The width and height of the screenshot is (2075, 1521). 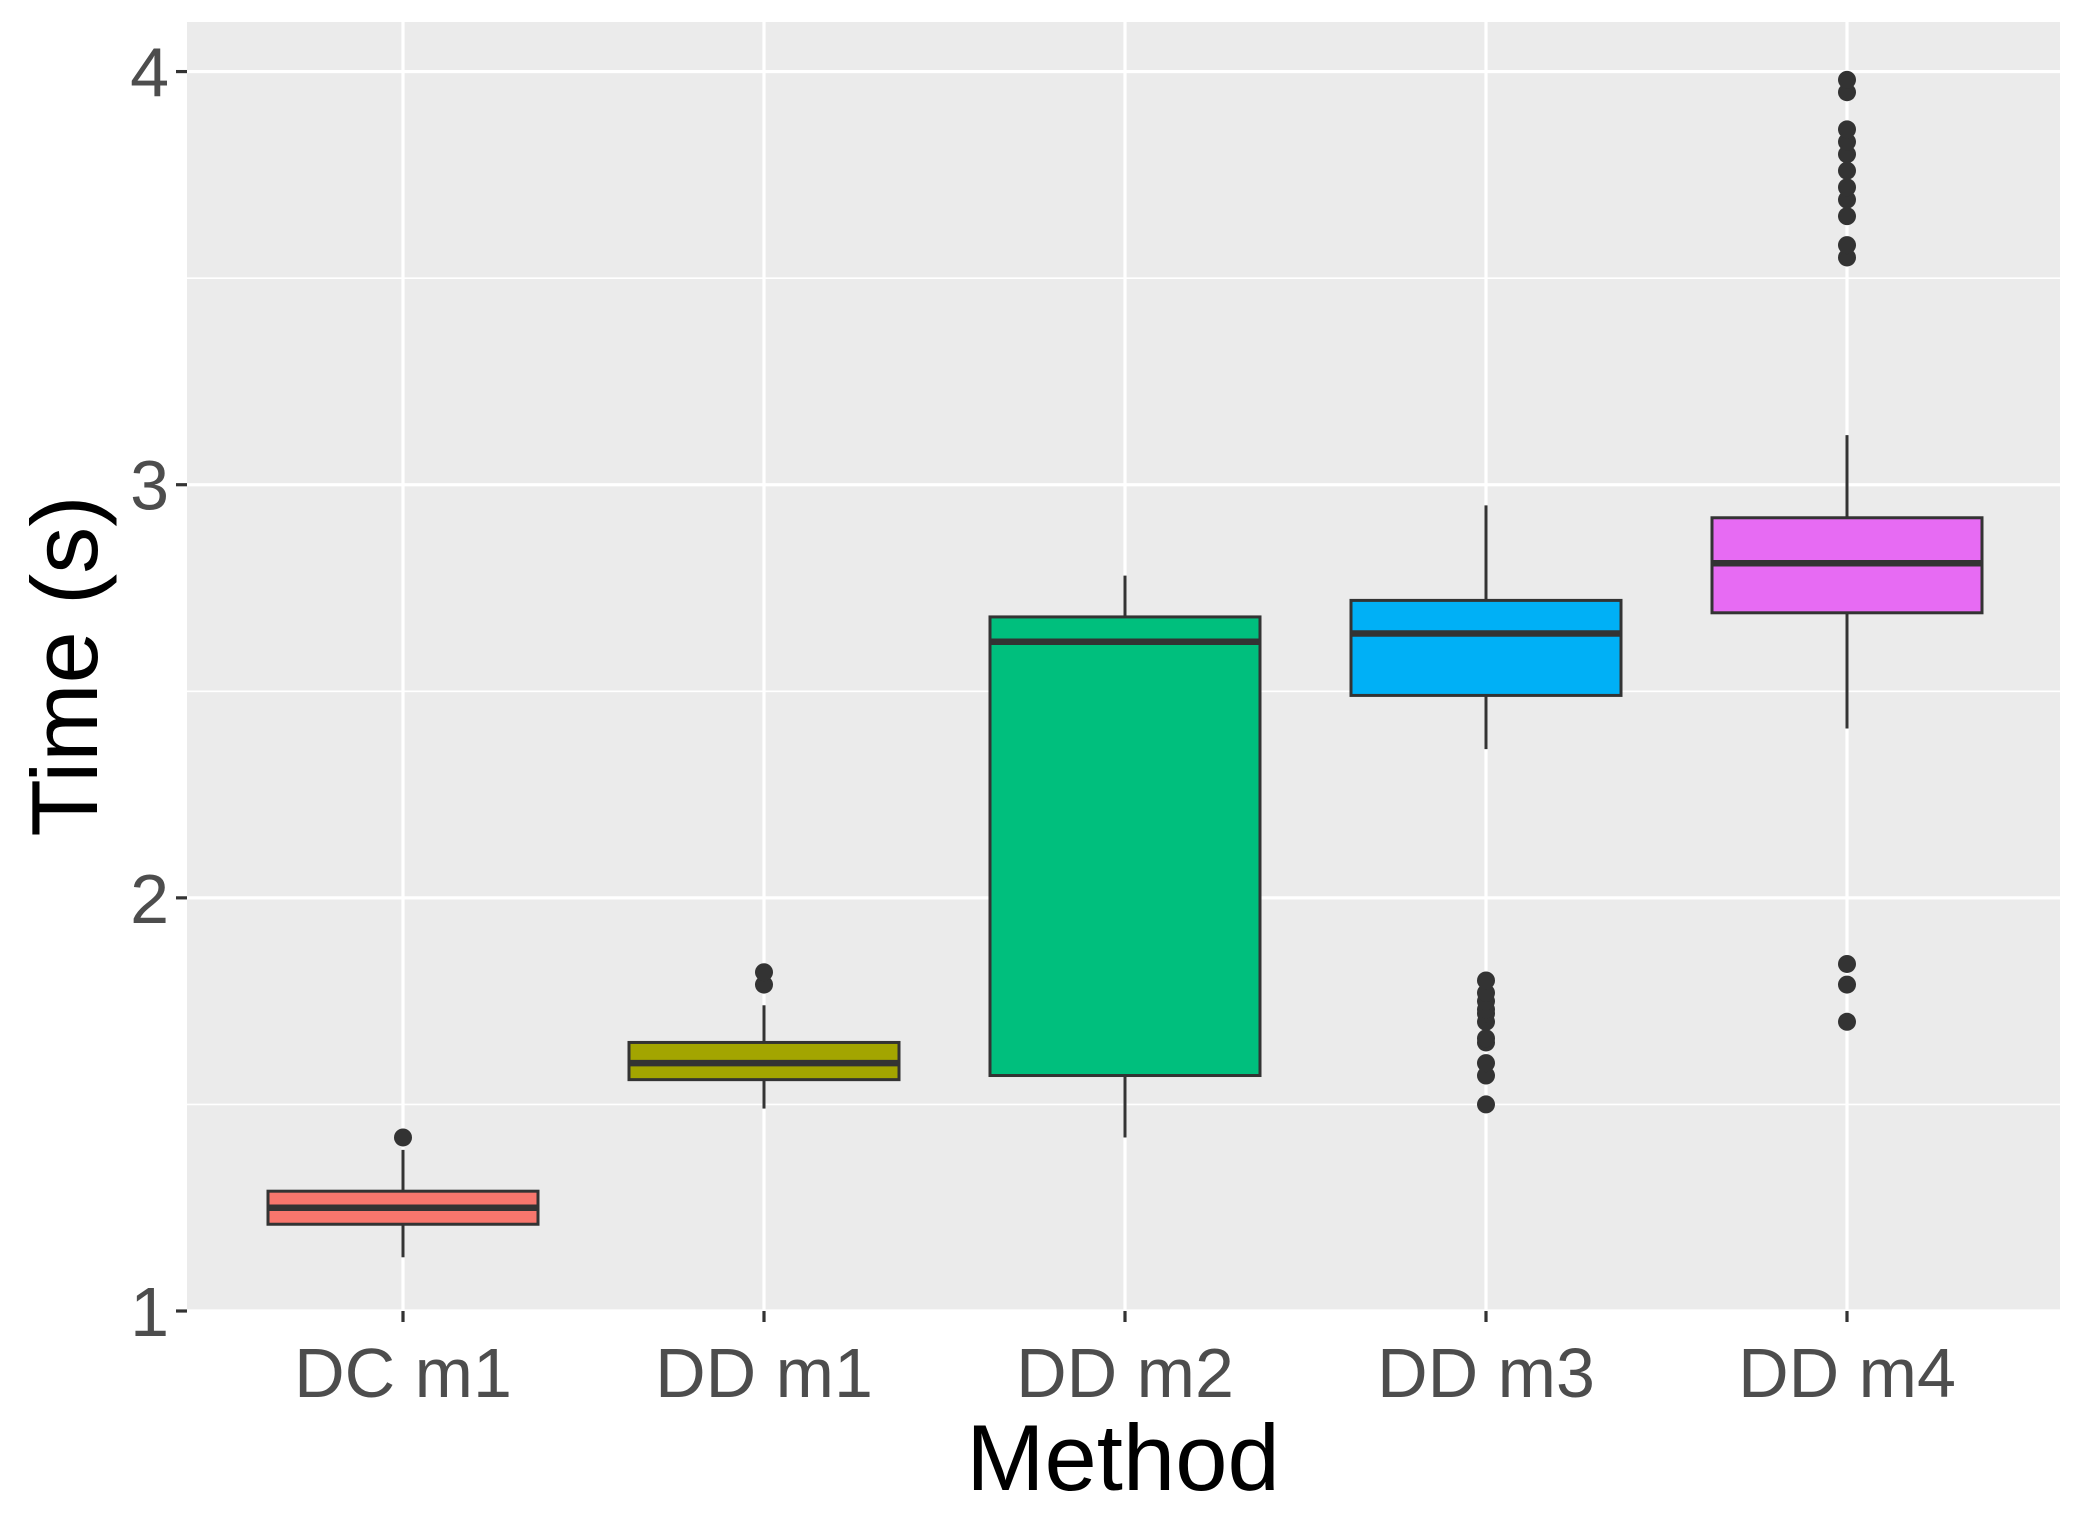 I want to click on box-dc-m1, so click(x=403, y=1193).